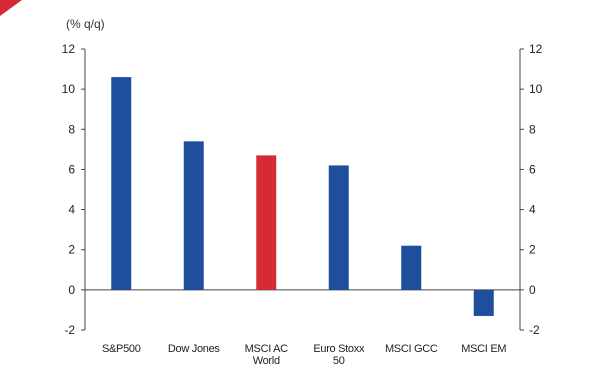  I want to click on y-tick-label-right: 4, so click(532, 210).